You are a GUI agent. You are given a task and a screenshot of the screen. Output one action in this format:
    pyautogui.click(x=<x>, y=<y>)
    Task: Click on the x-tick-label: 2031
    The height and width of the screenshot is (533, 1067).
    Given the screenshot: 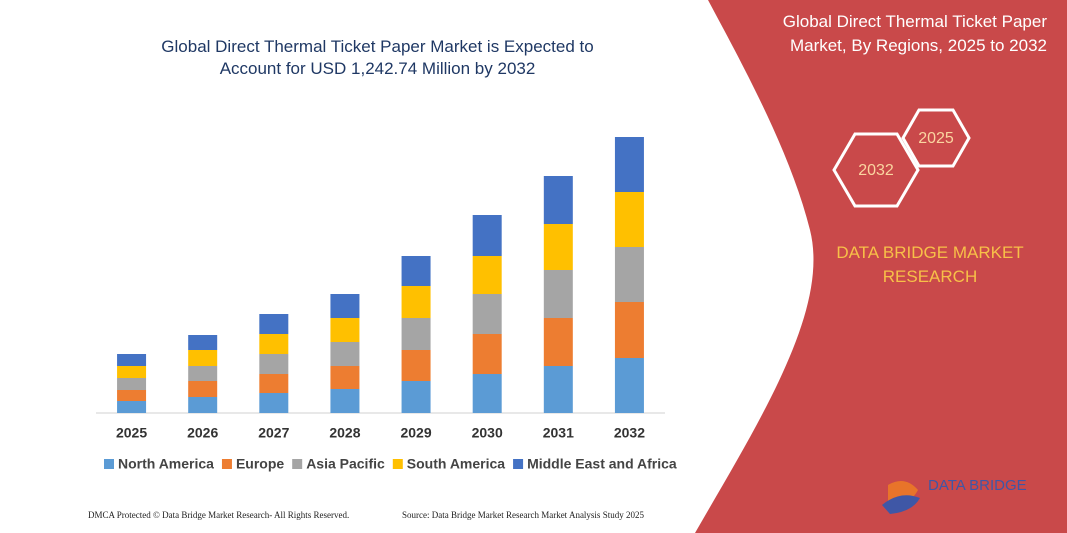 What is the action you would take?
    pyautogui.click(x=558, y=433)
    